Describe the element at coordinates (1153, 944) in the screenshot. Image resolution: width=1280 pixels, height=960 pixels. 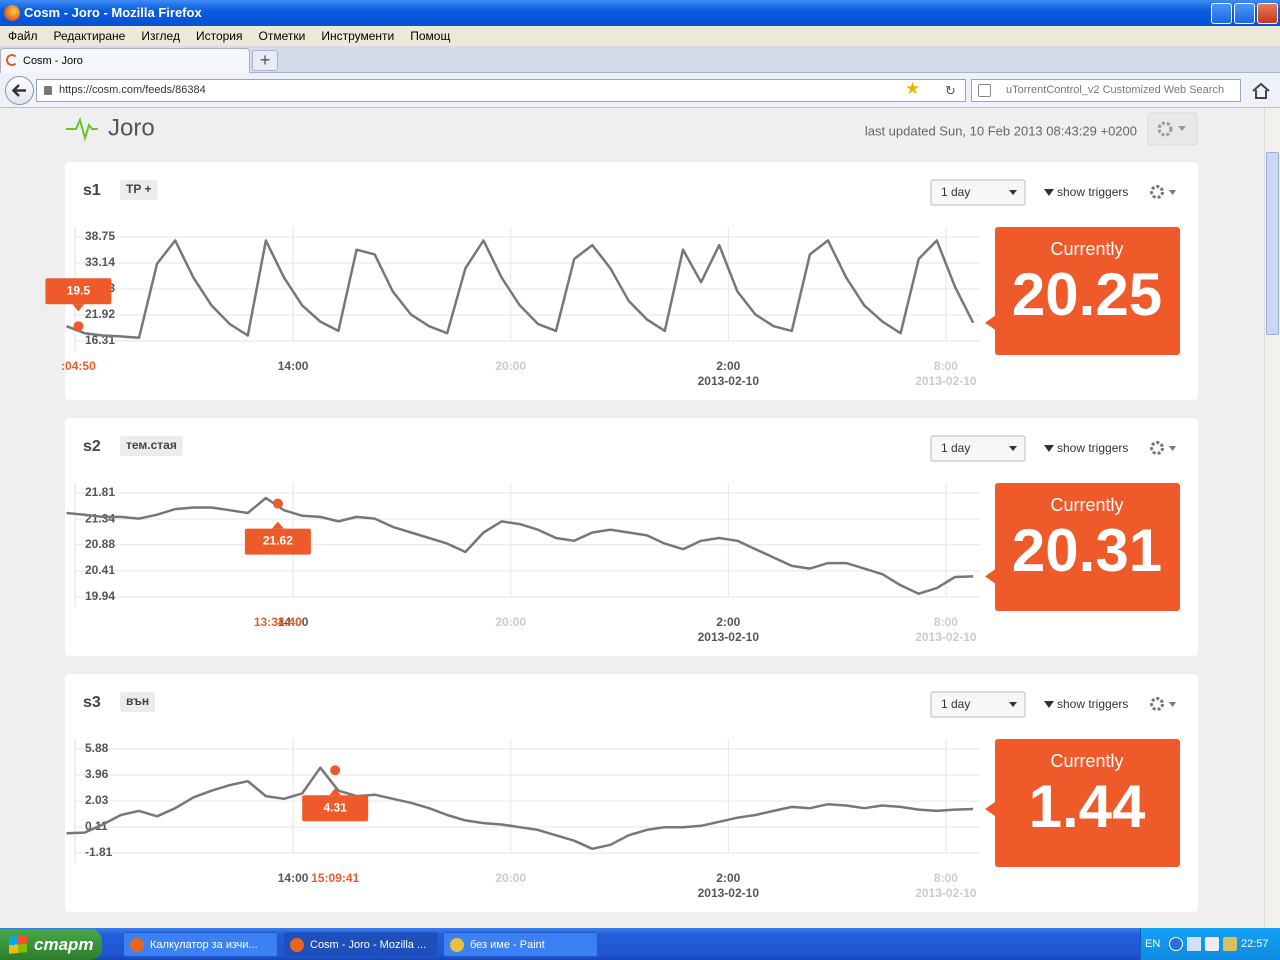
I see `language-indicator: EN` at that location.